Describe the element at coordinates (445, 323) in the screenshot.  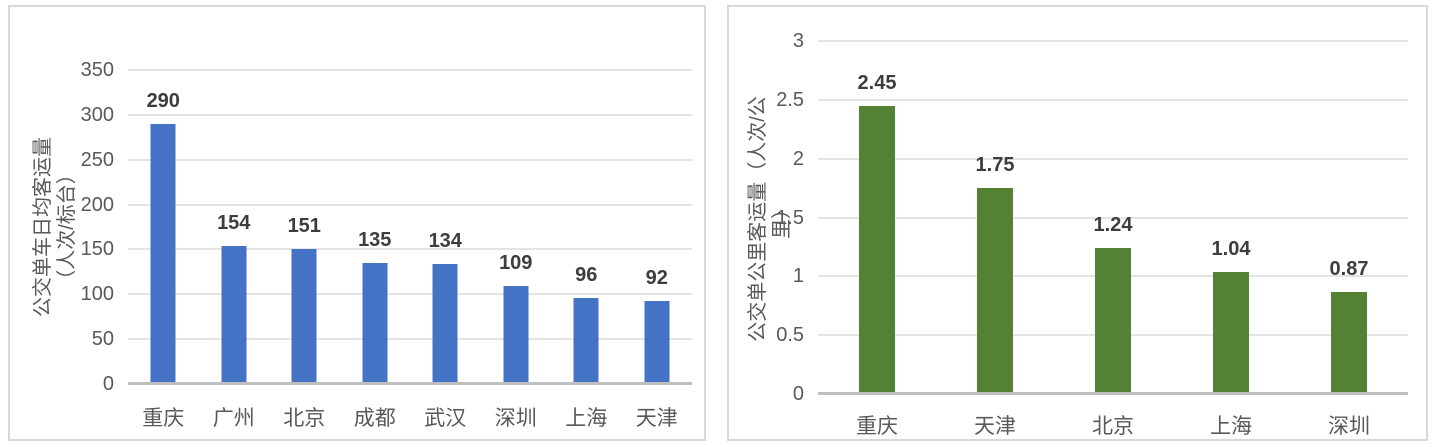
I see `bar-武汉` at that location.